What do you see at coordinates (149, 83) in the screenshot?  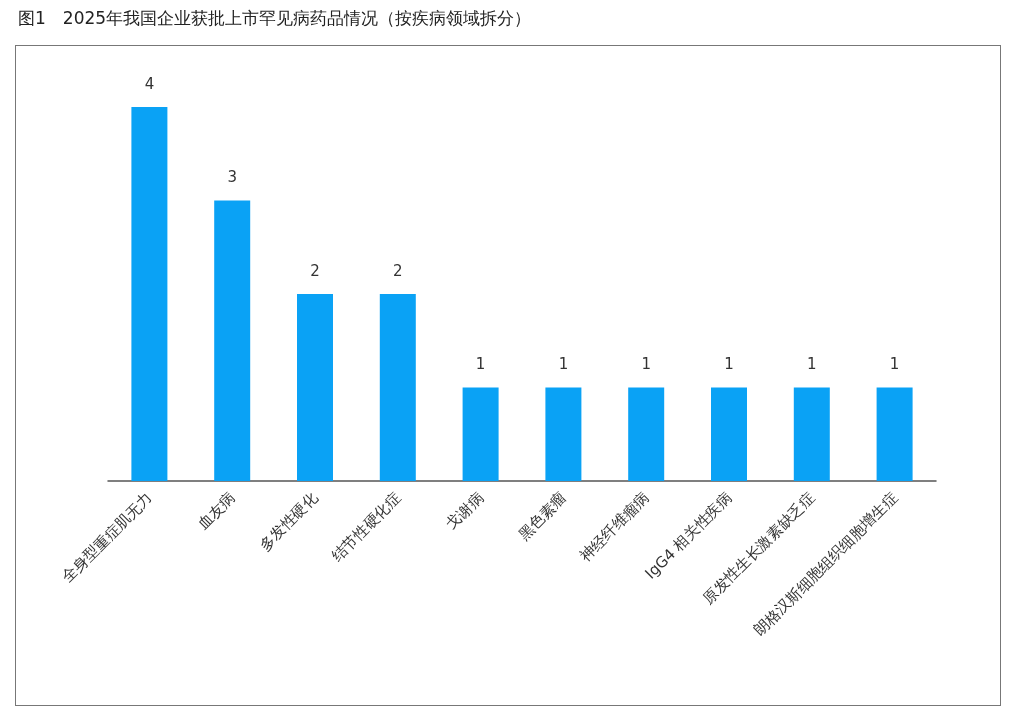 I see `data-label: 4` at bounding box center [149, 83].